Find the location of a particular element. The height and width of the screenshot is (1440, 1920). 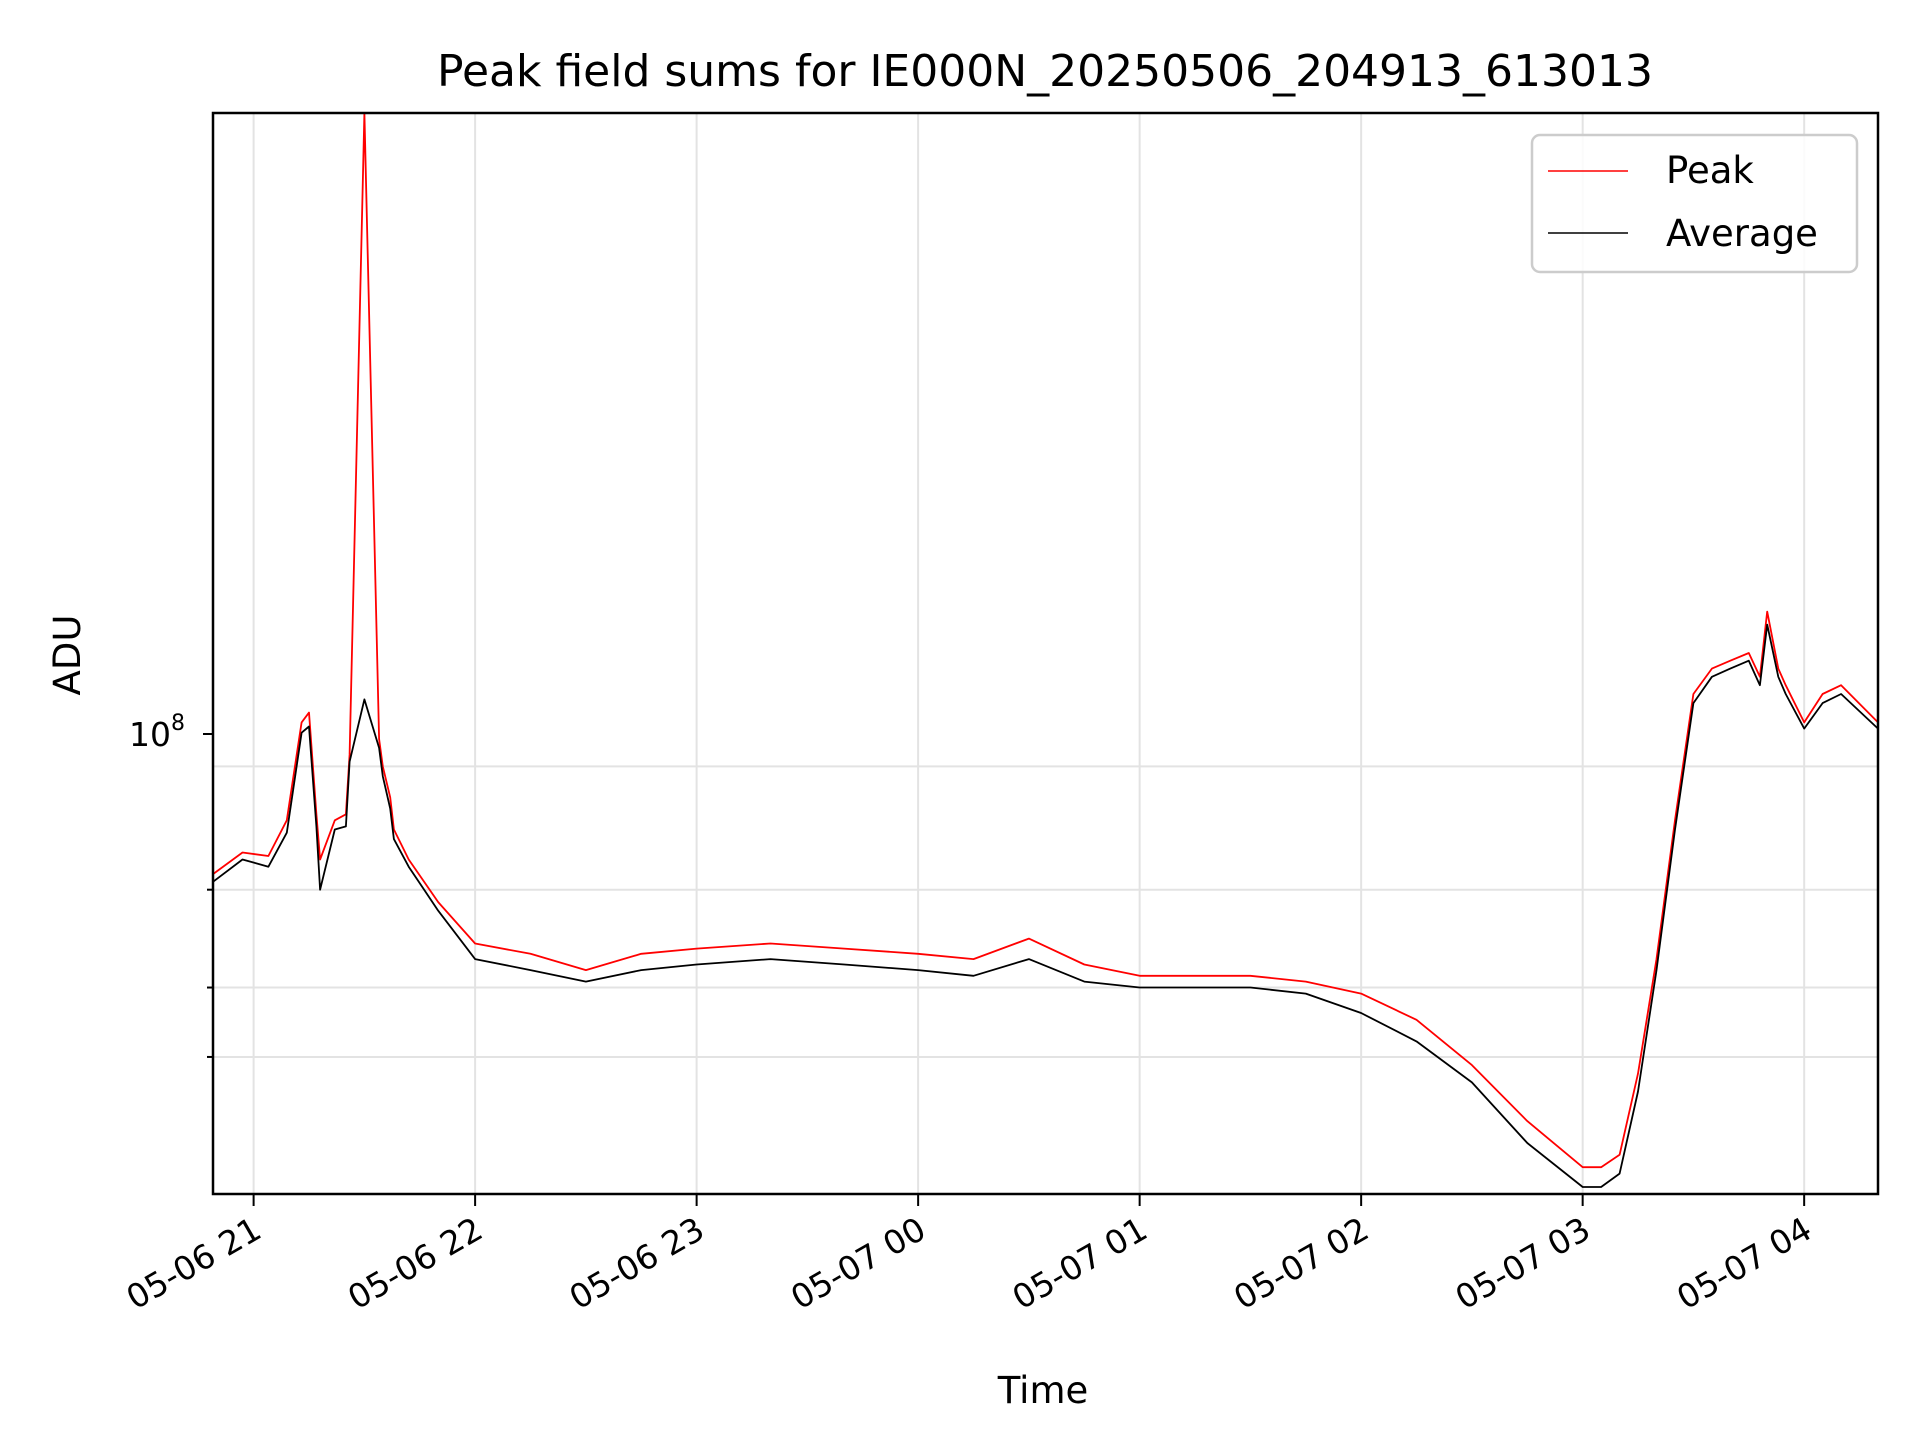

y-tick-label: 108 is located at coordinates (157, 732).